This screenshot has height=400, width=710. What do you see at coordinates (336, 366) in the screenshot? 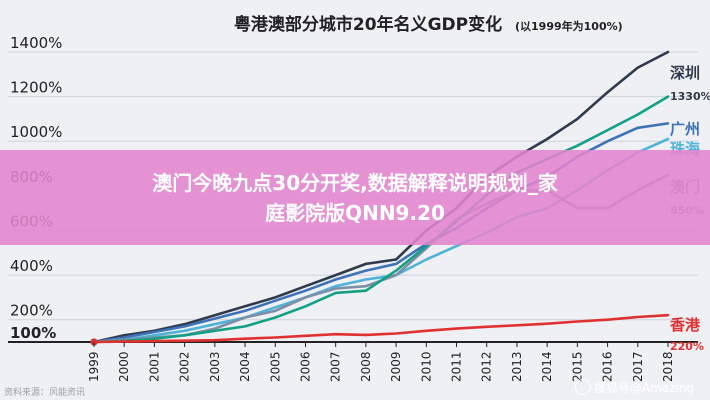
I see `x-tick-label: 2007` at bounding box center [336, 366].